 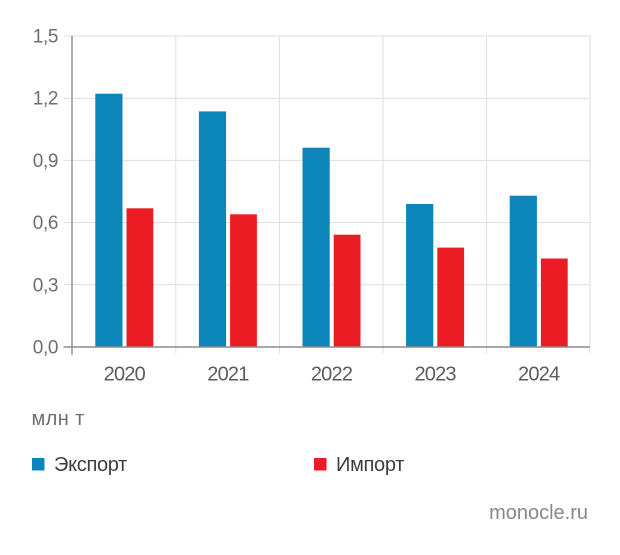 What do you see at coordinates (45, 99) in the screenshot?
I see `svg-text: 1,2` at bounding box center [45, 99].